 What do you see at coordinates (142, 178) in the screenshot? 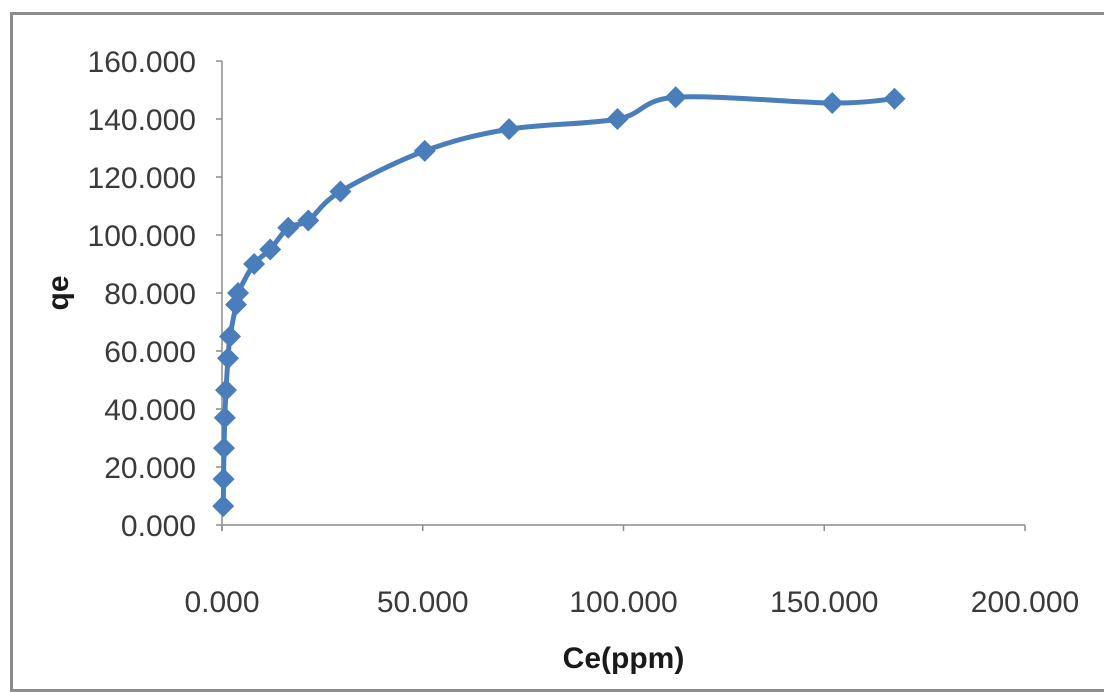
I see `y-tick-label: 120.000` at bounding box center [142, 178].